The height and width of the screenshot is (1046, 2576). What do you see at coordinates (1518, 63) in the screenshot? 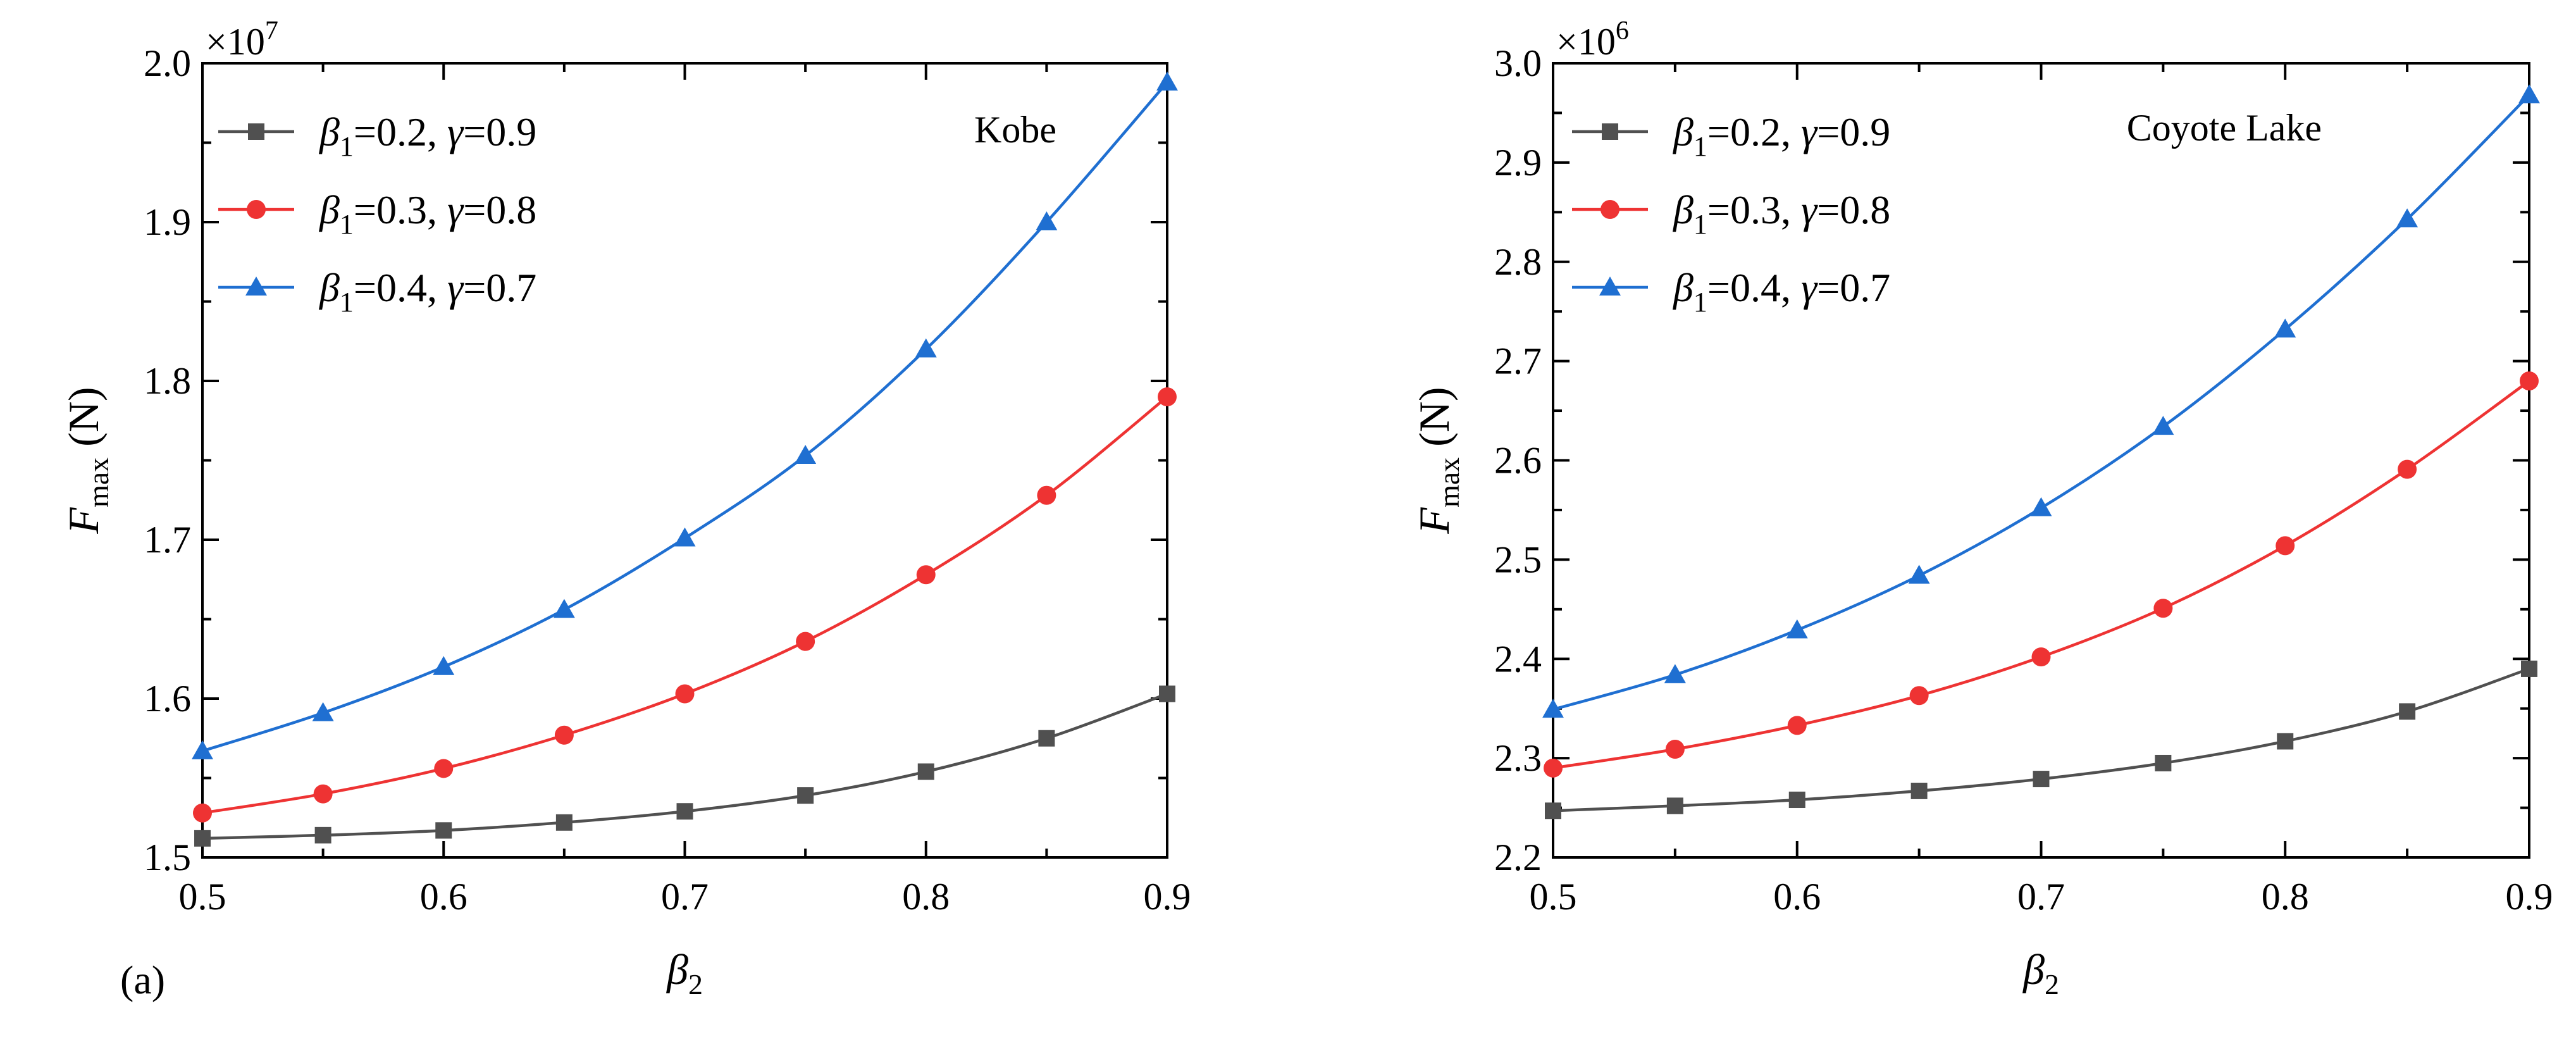
I see `y-tick-label: 3.0` at bounding box center [1518, 63].